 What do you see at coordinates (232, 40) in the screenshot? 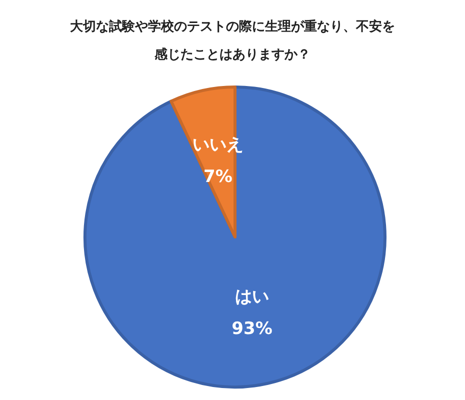
I see `chart-title: 大切な試験や学校のテストの際に生理が重なり、不安を感じたことはありますか？` at bounding box center [232, 40].